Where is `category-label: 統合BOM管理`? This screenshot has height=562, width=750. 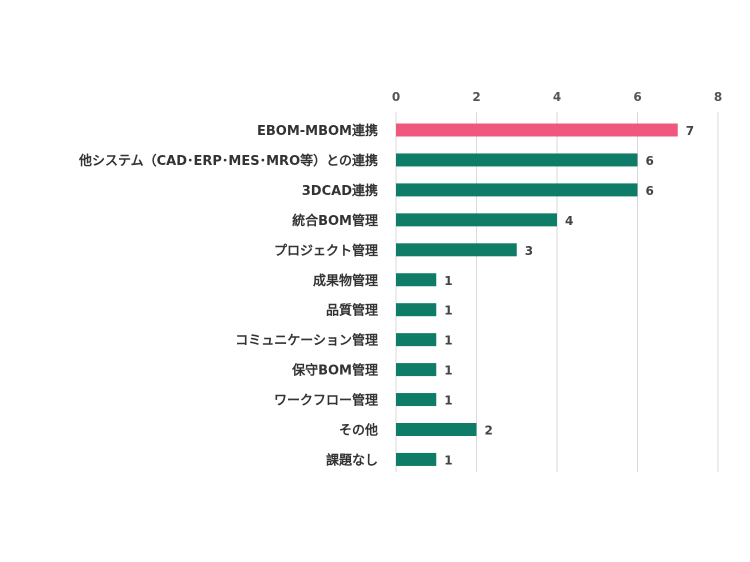
category-label: 統合BOM管理 is located at coordinates (335, 221).